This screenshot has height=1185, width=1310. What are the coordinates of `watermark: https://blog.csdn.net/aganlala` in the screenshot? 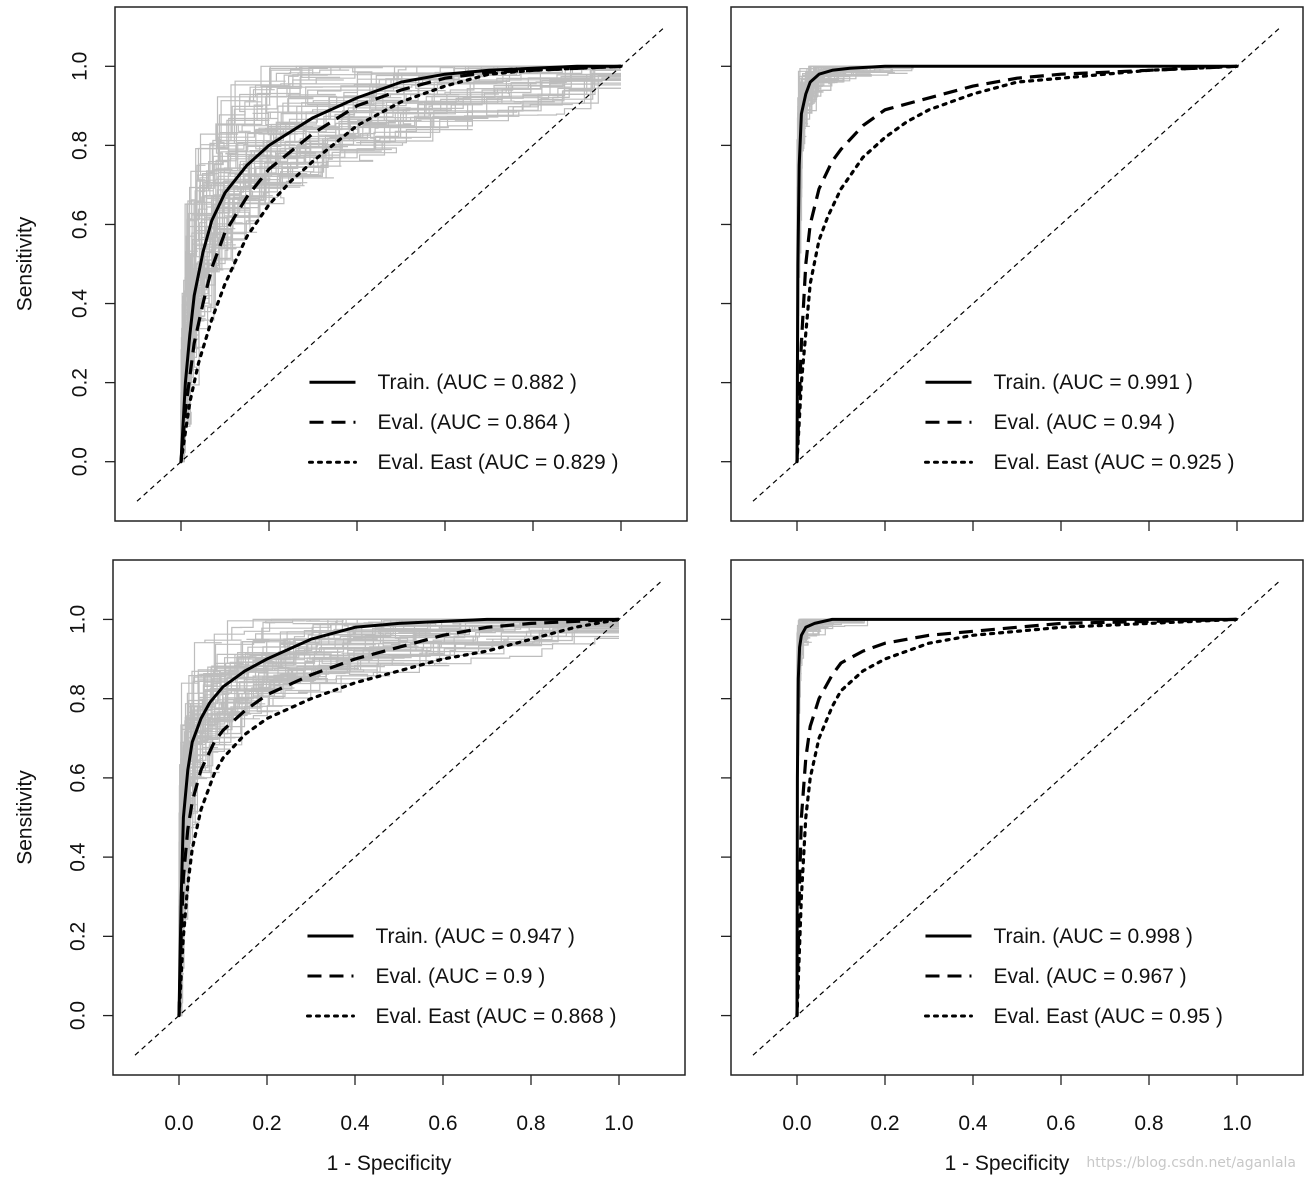 It's located at (1191, 1163).